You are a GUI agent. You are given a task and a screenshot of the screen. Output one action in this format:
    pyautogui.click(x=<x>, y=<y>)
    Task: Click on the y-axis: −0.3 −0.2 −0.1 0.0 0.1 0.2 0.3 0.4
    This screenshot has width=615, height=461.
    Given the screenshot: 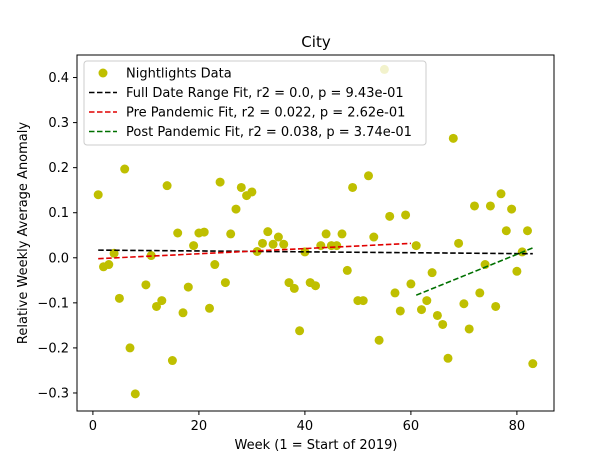 What is the action you would take?
    pyautogui.click(x=57, y=236)
    